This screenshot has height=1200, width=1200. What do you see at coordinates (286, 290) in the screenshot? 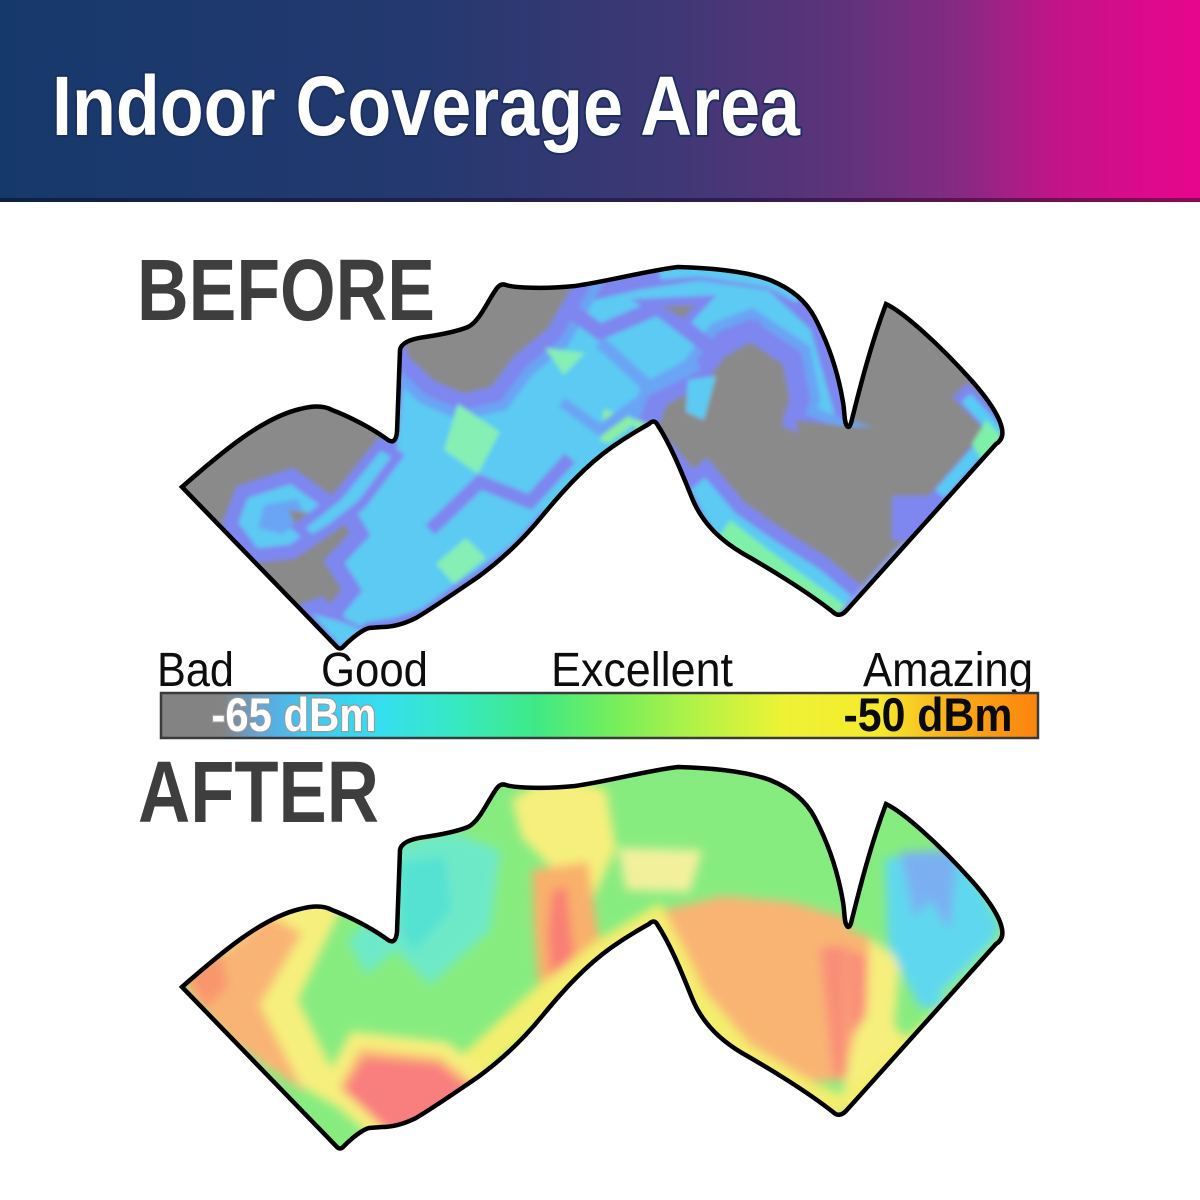
I see `svg-text: BEFORE` at bounding box center [286, 290].